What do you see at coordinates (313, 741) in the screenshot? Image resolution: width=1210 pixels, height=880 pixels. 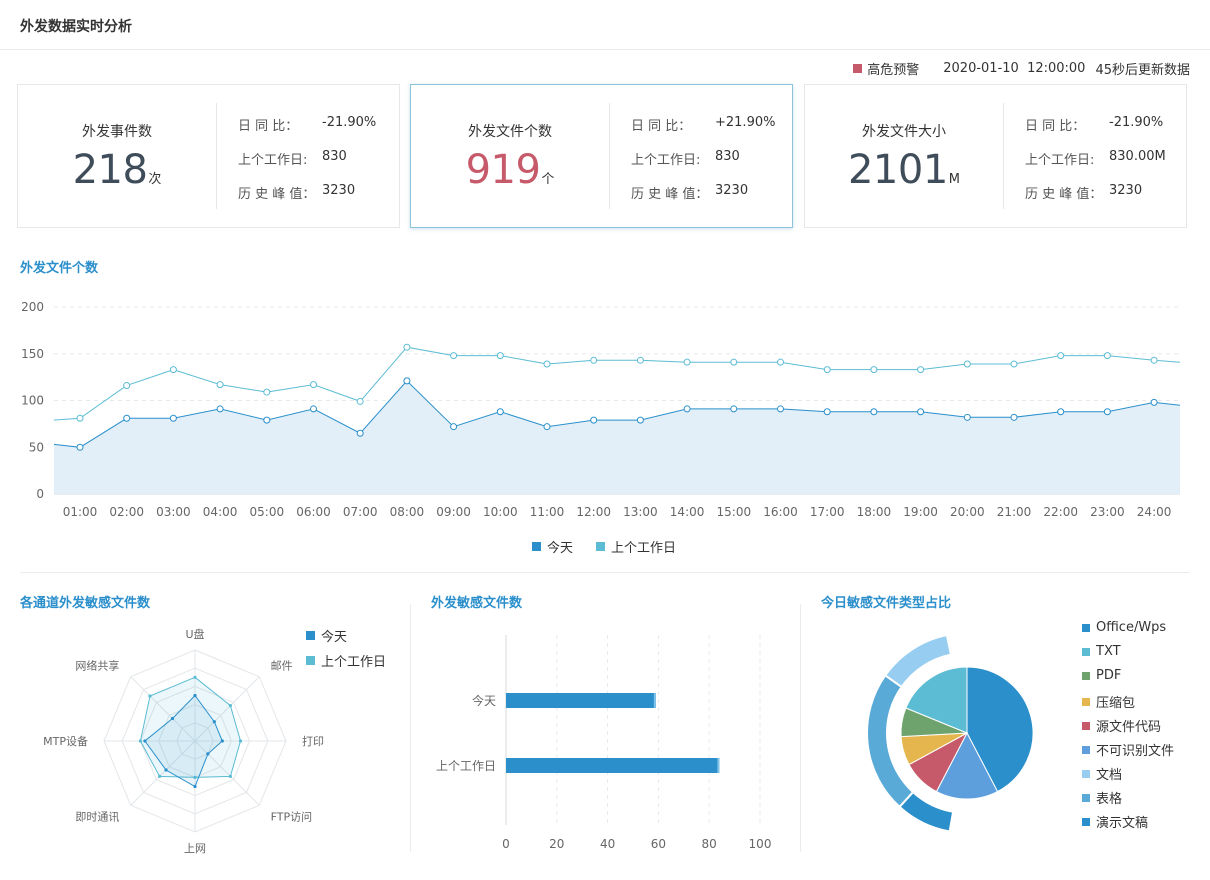 I see `radar-axis-label: 打印` at bounding box center [313, 741].